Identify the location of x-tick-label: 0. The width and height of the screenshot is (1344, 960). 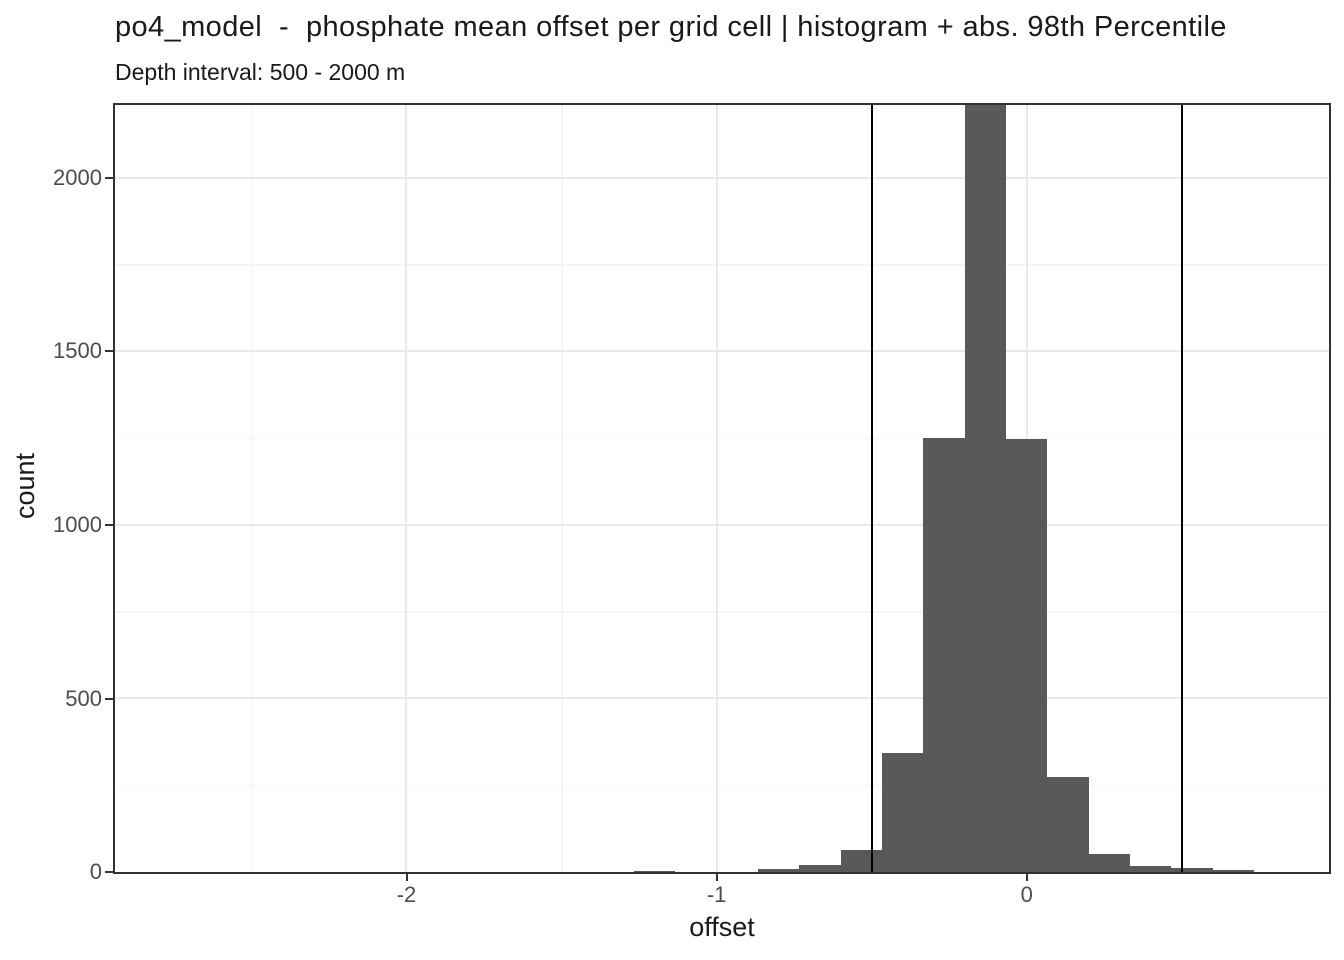
(1026, 894).